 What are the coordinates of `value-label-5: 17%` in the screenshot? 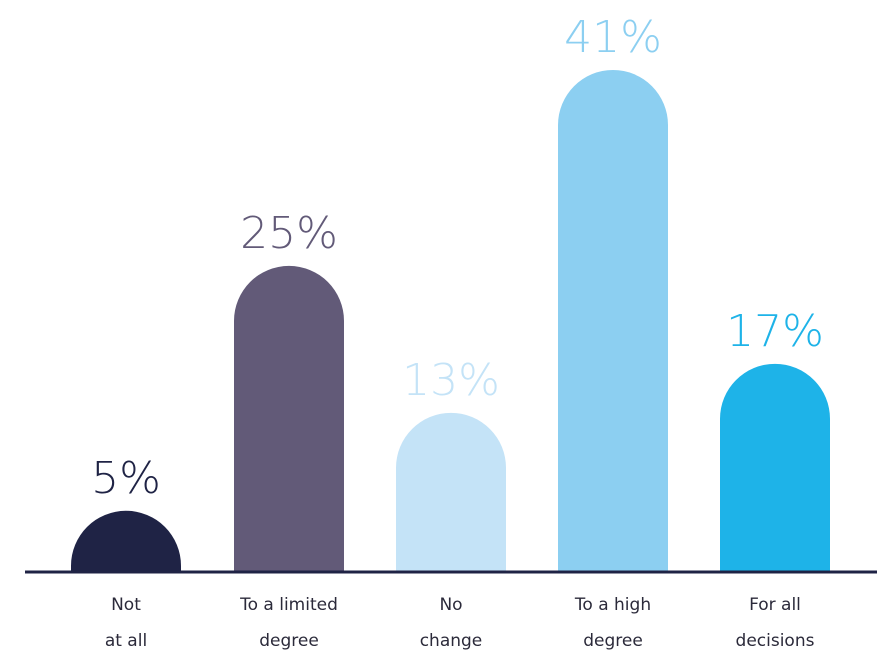 It's located at (775, 331).